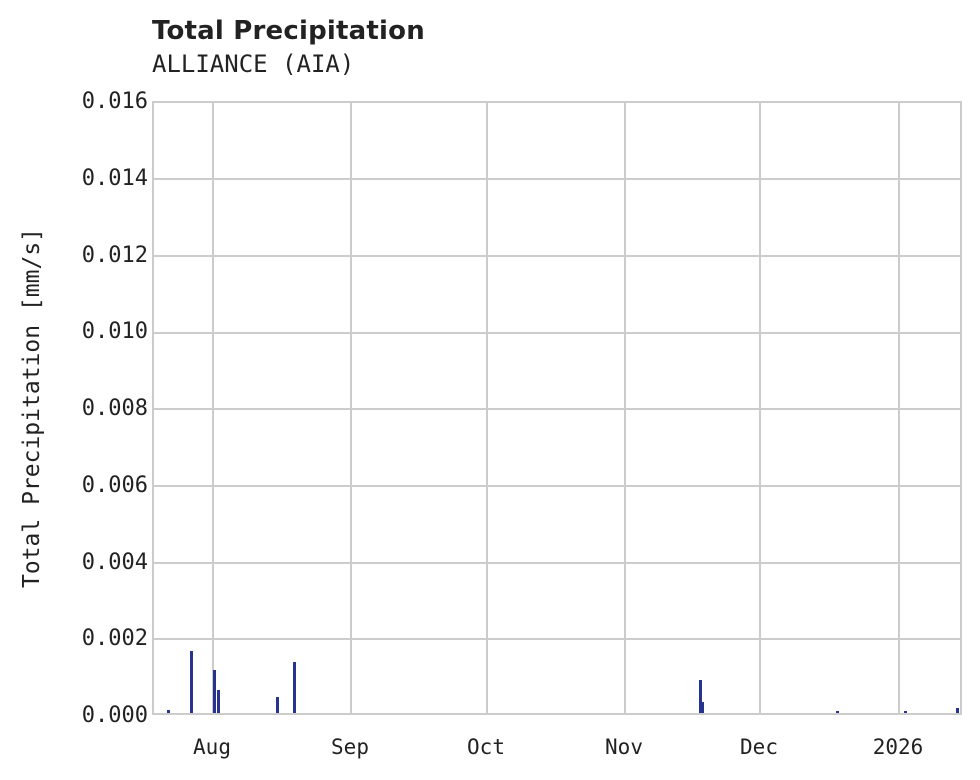  I want to click on x-tick: 2026, so click(898, 747).